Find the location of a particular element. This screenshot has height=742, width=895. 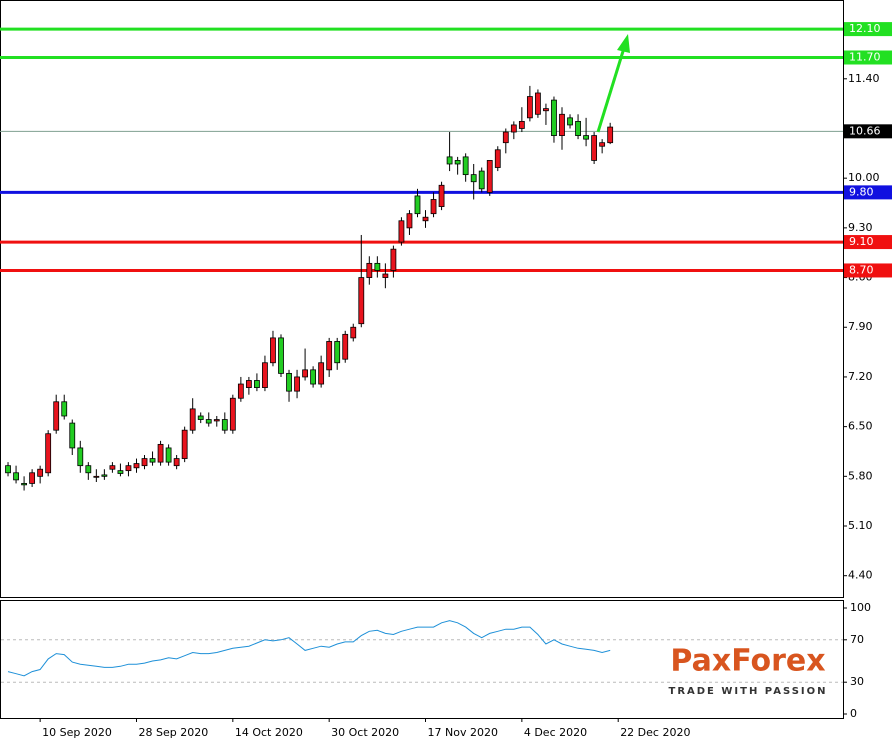

level-label: 9.10 is located at coordinates (861, 241).